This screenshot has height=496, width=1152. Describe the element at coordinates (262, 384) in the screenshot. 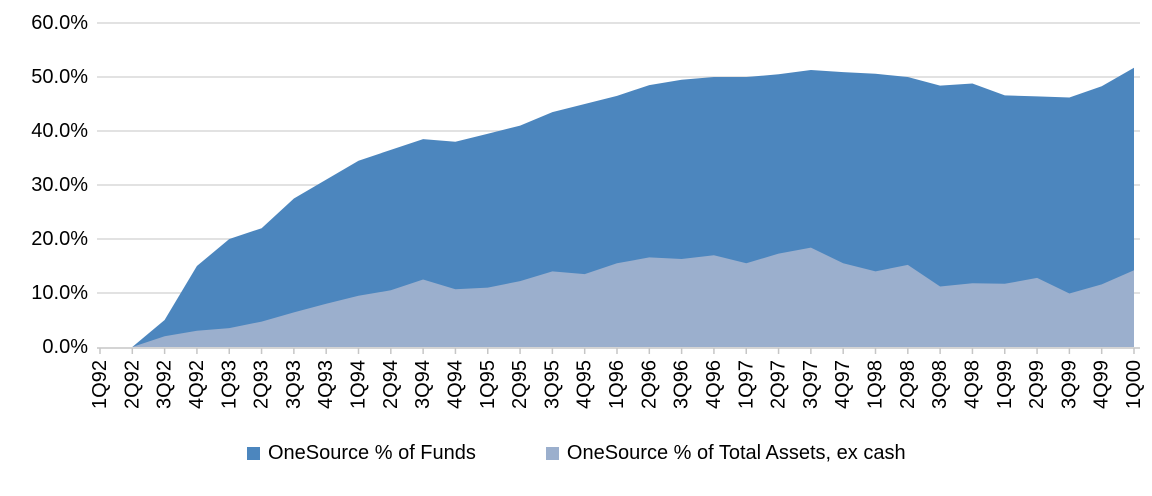

I see `x-axis-label: 2Q93` at that location.